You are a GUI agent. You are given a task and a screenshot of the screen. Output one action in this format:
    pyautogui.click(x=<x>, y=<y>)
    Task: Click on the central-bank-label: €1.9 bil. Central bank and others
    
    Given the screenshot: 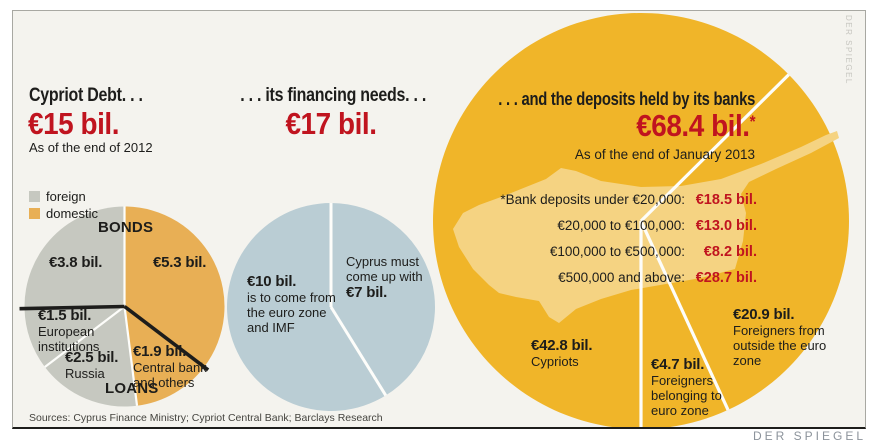 What is the action you would take?
    pyautogui.click(x=179, y=366)
    